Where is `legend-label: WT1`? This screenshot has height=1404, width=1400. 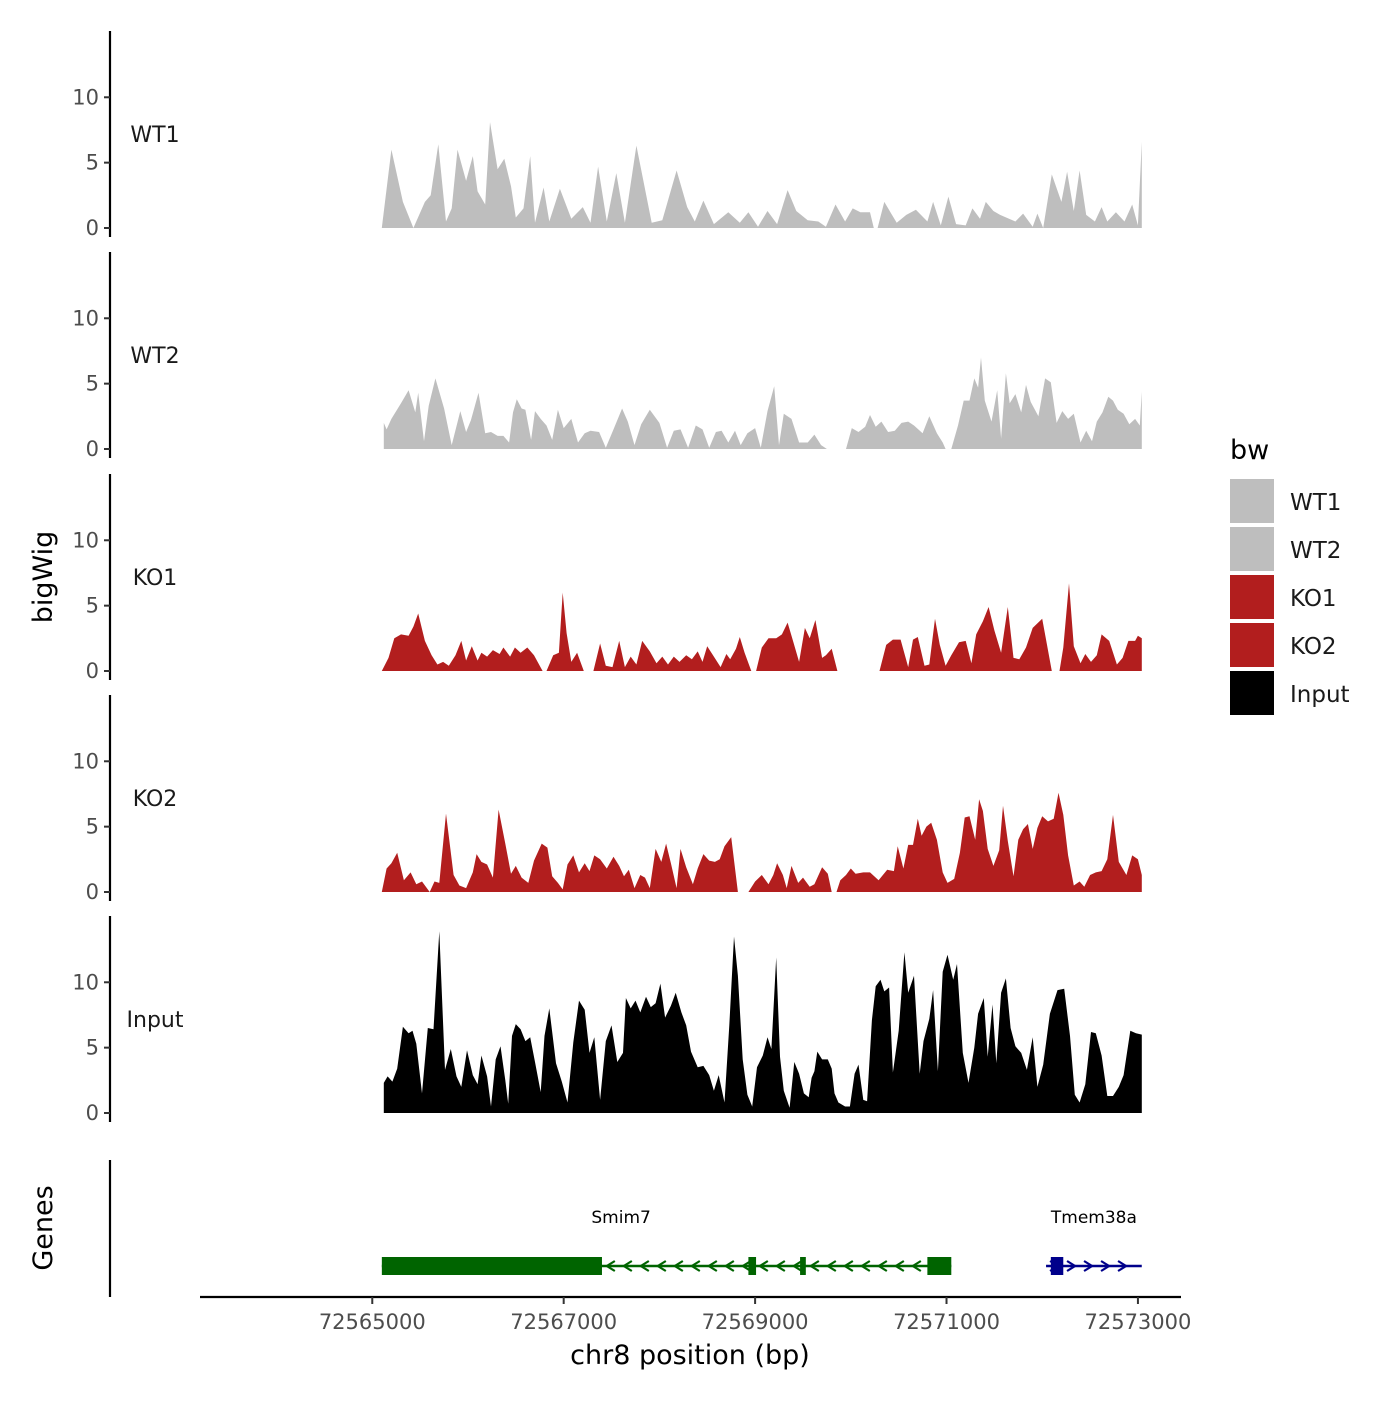
legend-label: WT1 is located at coordinates (1315, 503).